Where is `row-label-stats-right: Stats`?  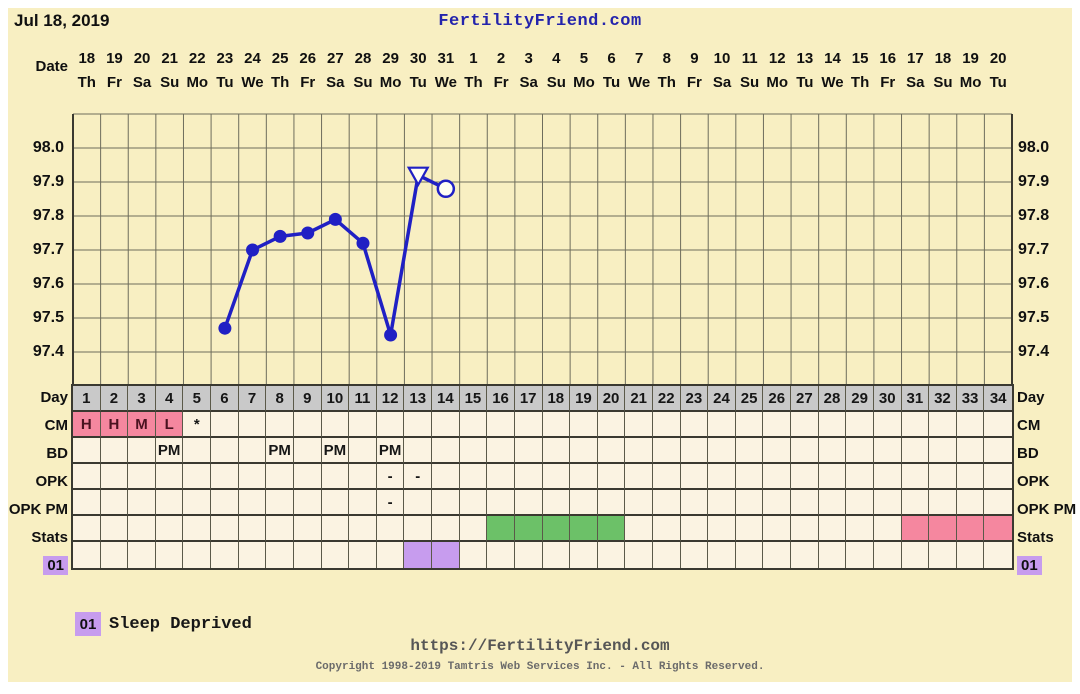 row-label-stats-right: Stats is located at coordinates (1035, 537).